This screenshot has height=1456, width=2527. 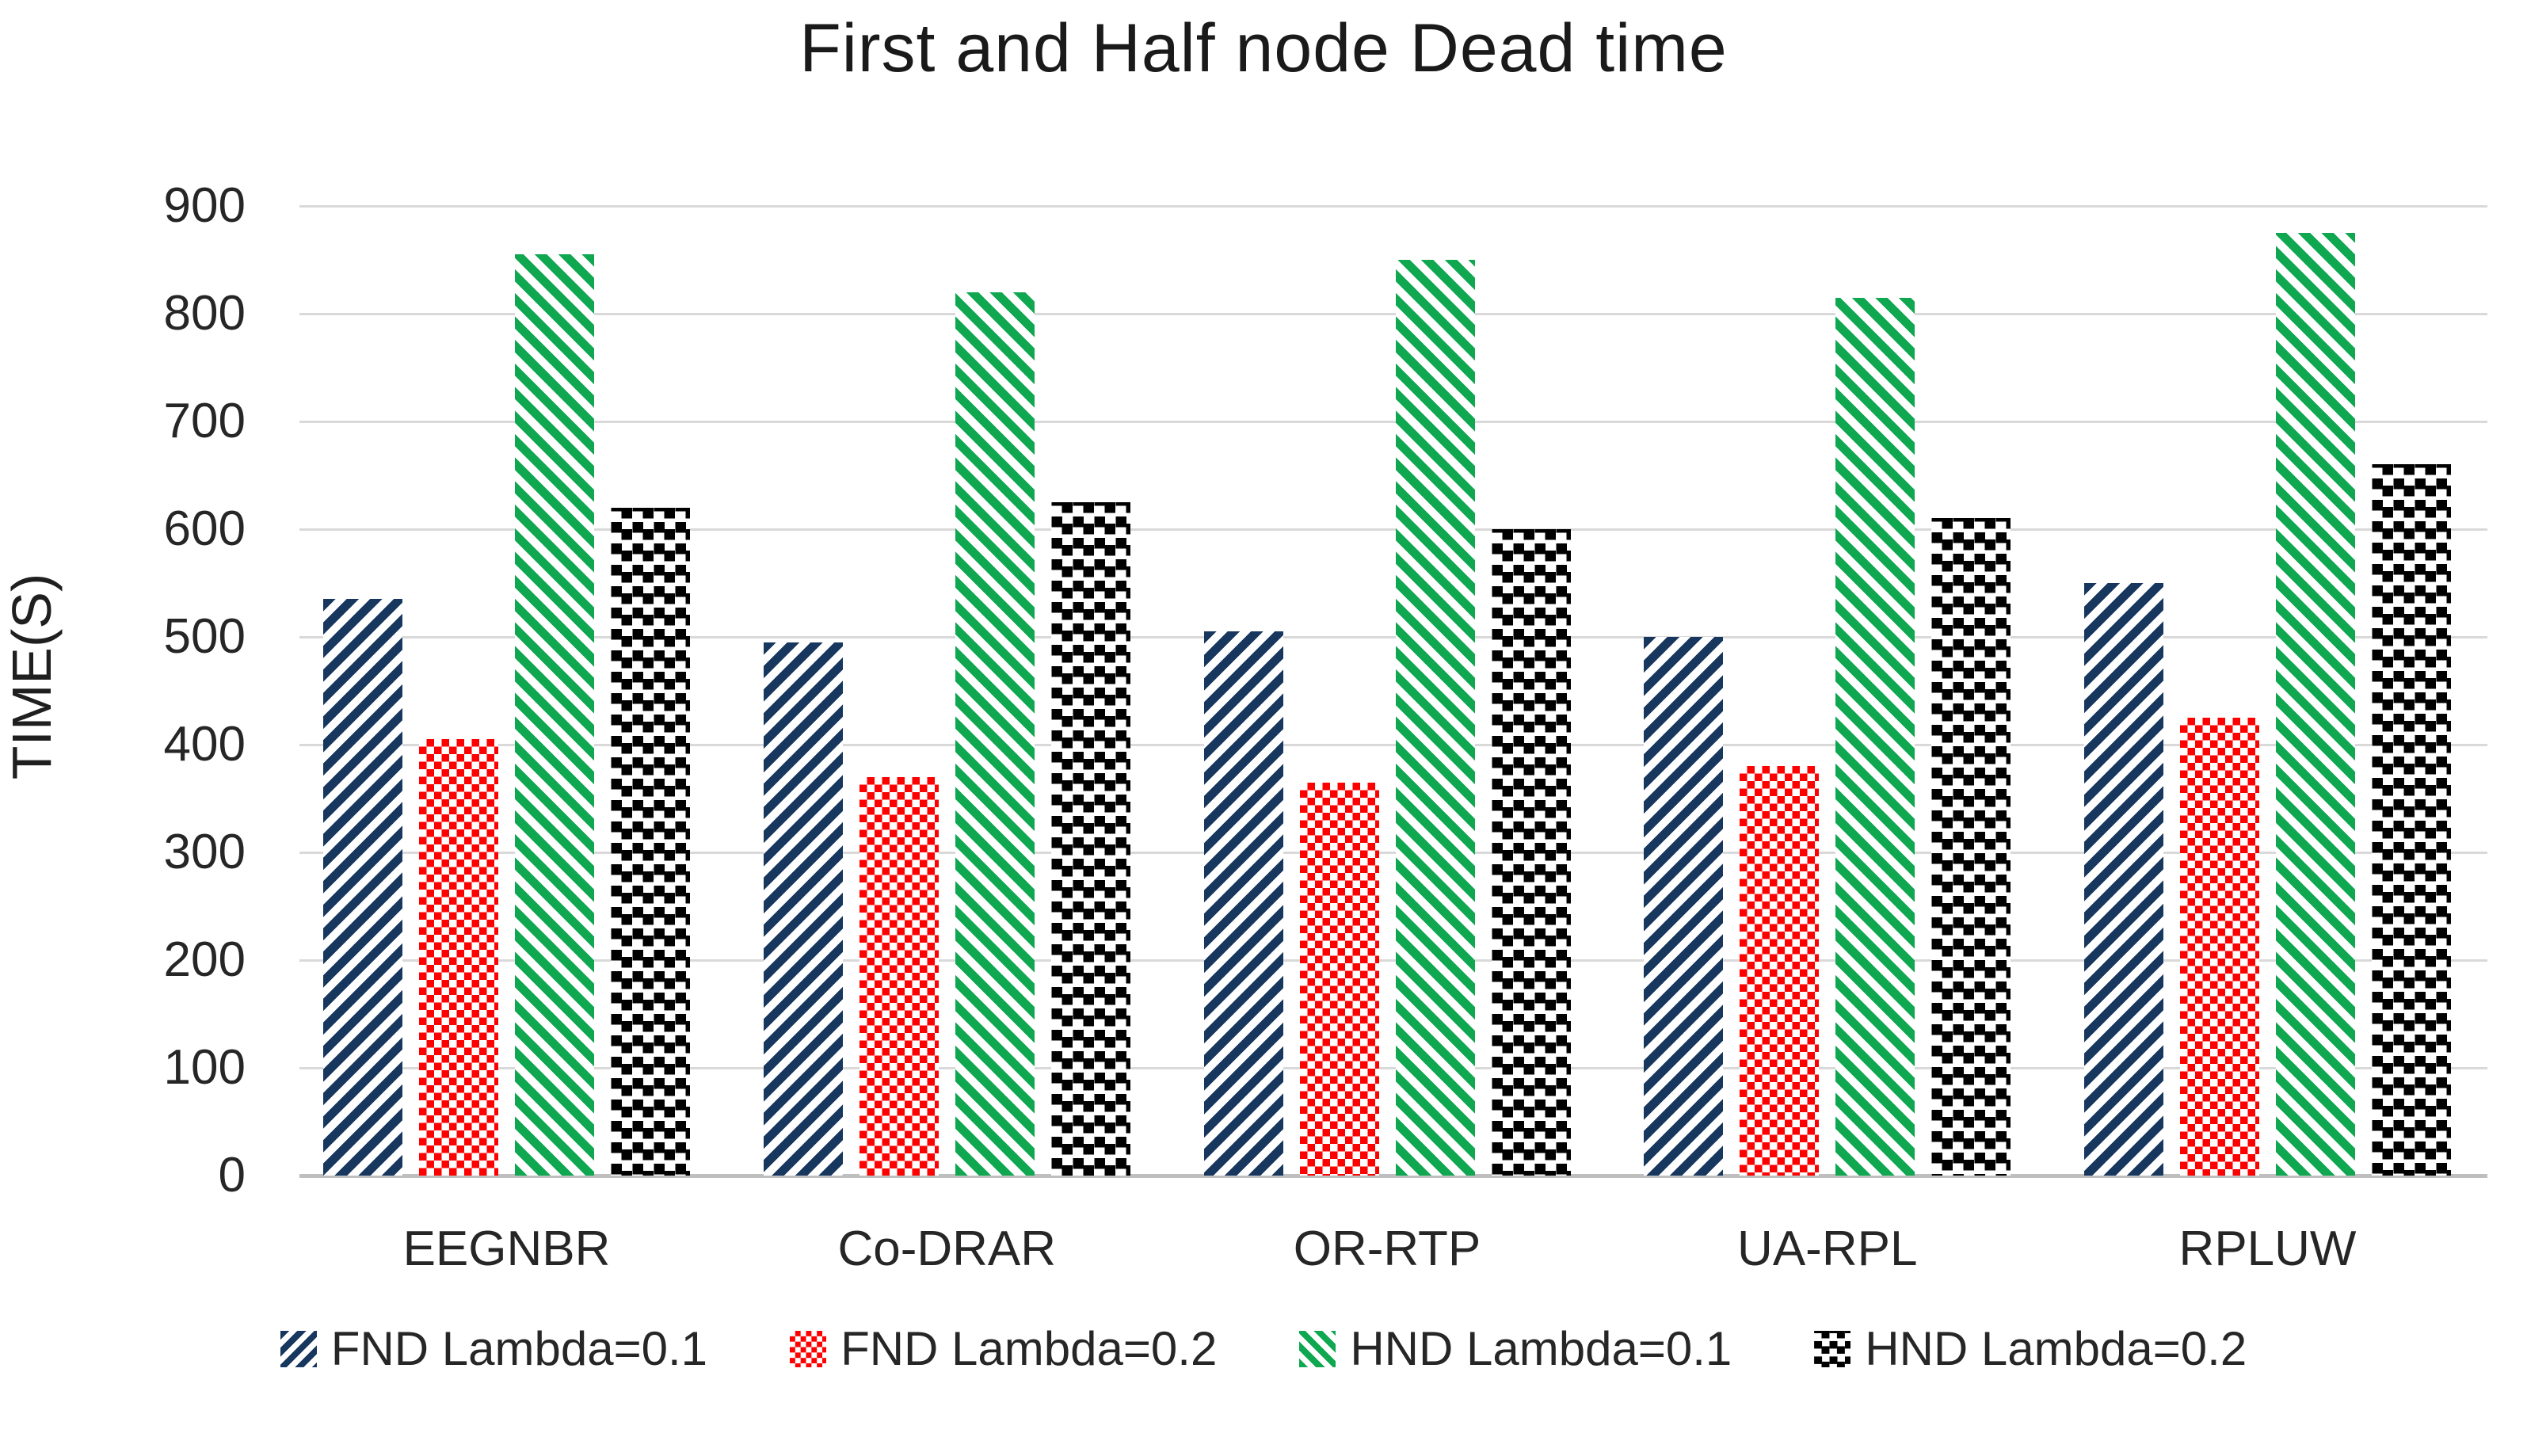 What do you see at coordinates (1541, 1348) in the screenshot?
I see `legend-label: HND Lambda=0.1` at bounding box center [1541, 1348].